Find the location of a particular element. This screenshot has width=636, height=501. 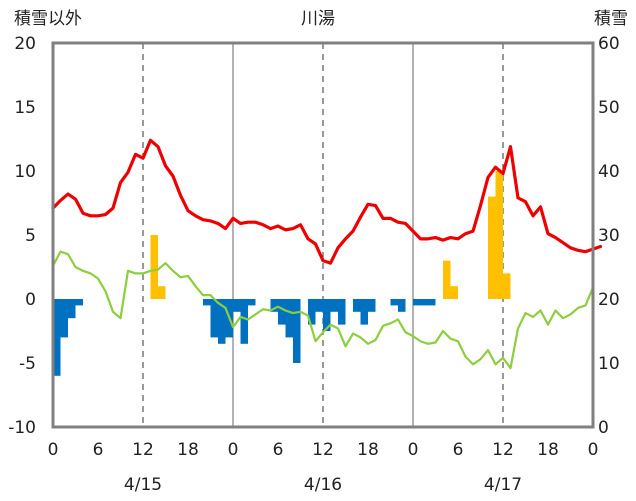

y-tick-label-right: 20 is located at coordinates (609, 300).